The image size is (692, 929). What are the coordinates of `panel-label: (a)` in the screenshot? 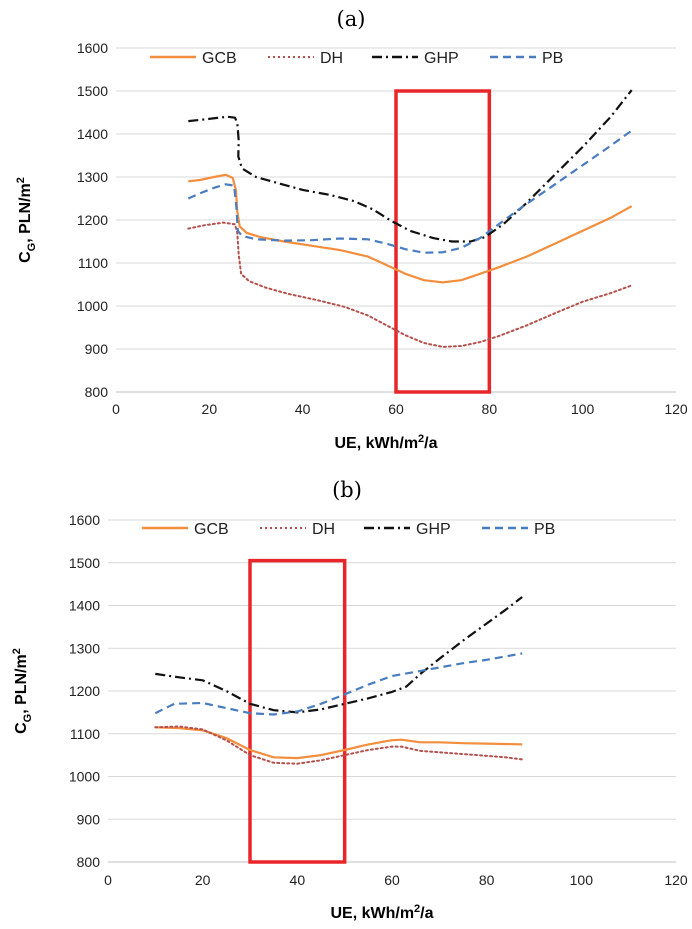 It's located at (351, 19).